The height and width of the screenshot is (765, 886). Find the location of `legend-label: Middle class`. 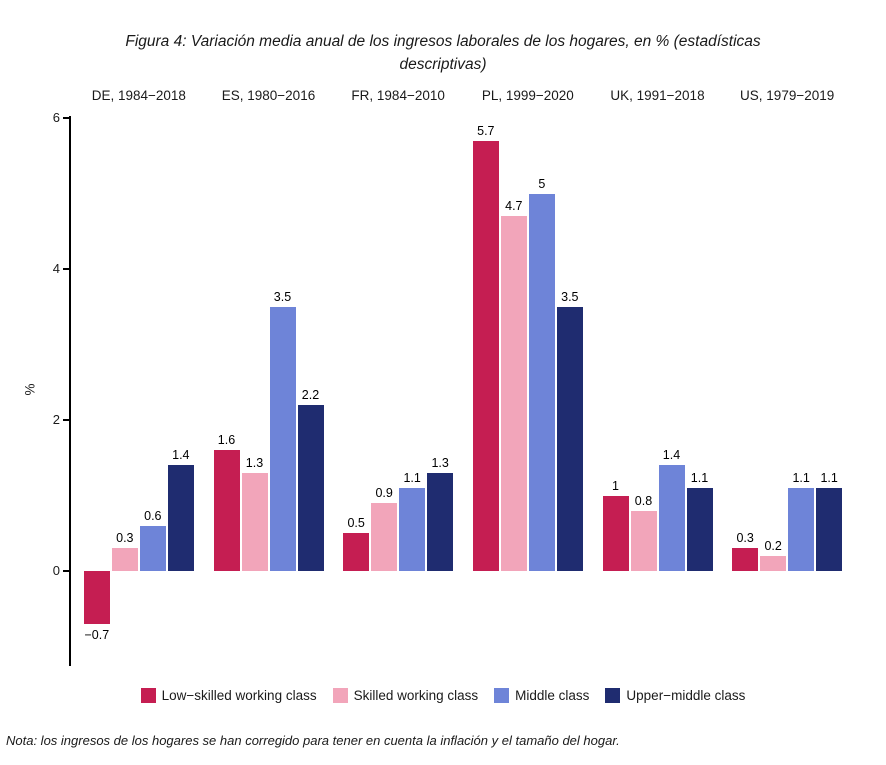

legend-label: Middle class is located at coordinates (552, 695).